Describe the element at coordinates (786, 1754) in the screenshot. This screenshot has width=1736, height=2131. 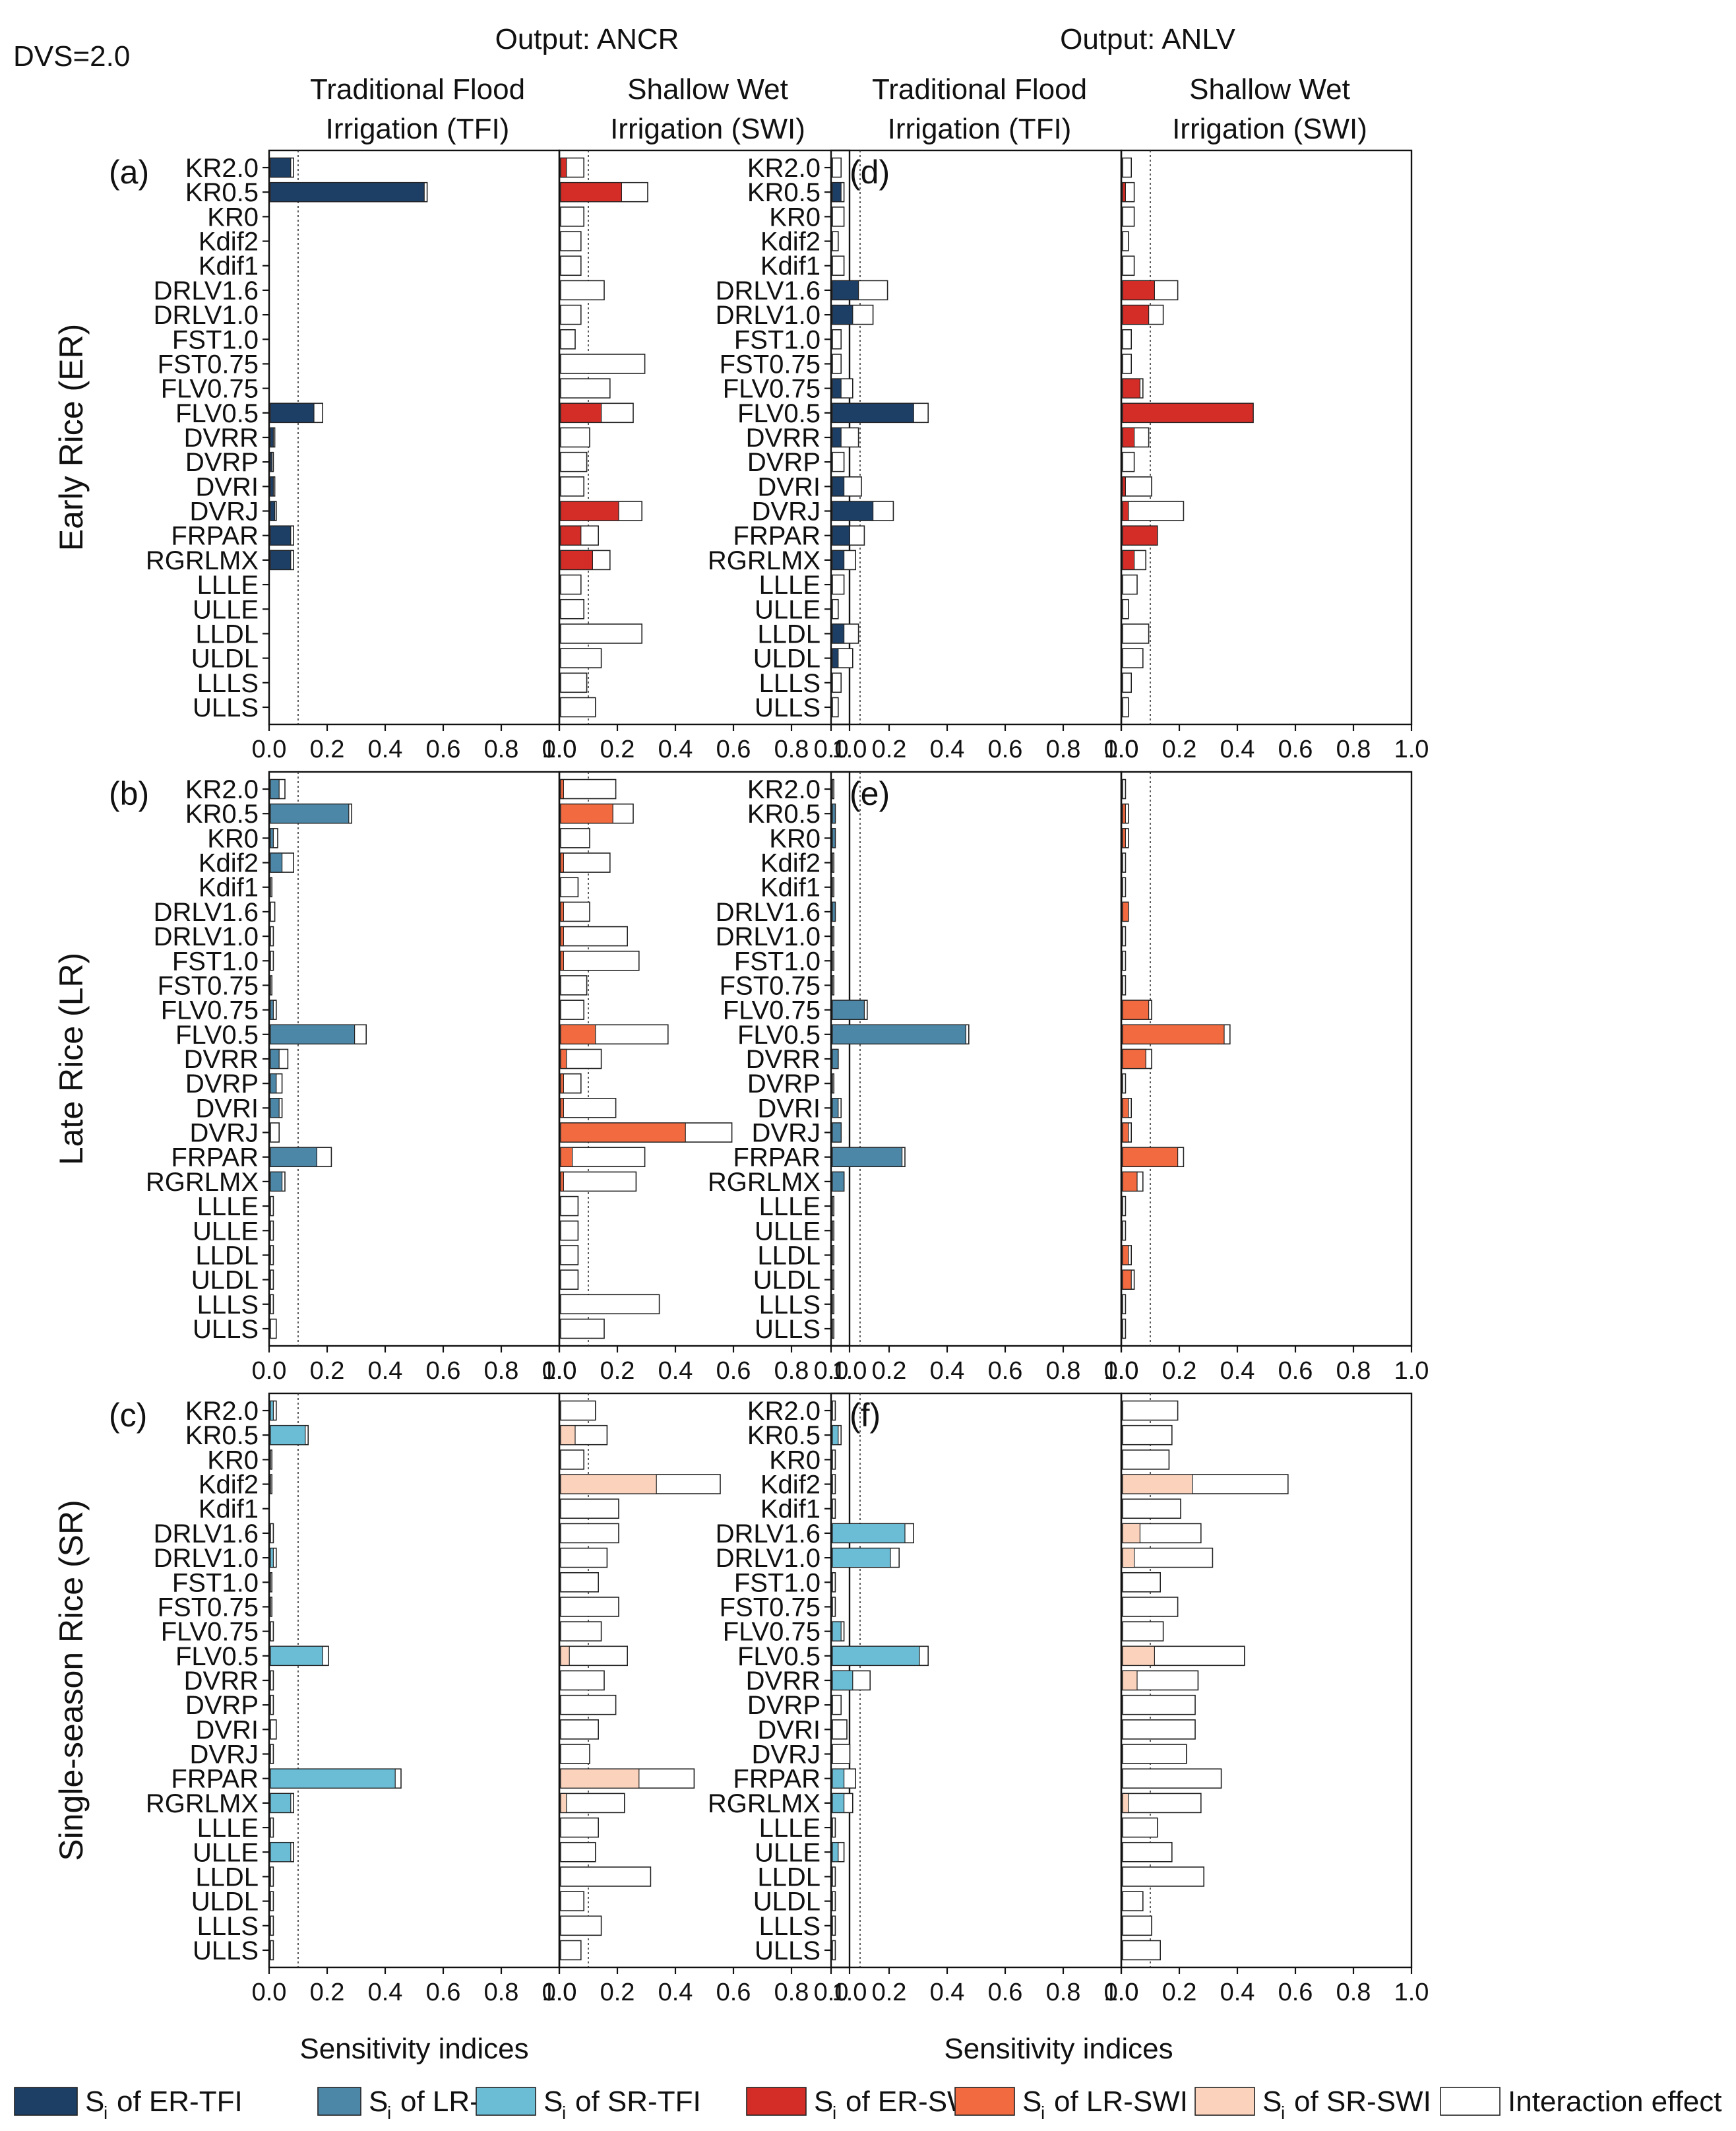
I see `param-label: DVRJ` at that location.